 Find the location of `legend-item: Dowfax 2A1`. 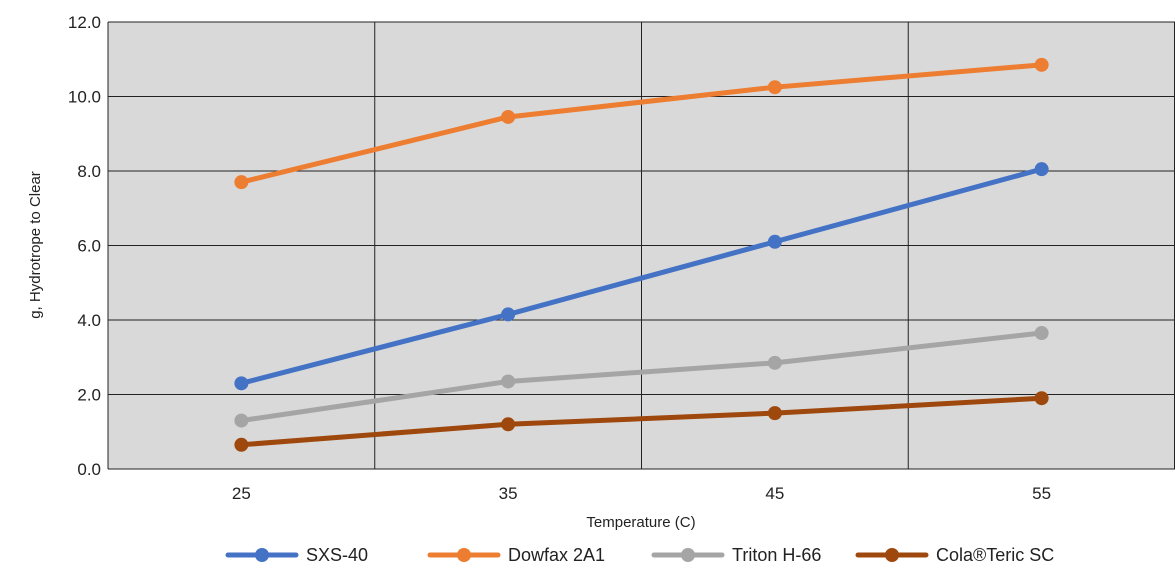

legend-item: Dowfax 2A1 is located at coordinates (516, 555).